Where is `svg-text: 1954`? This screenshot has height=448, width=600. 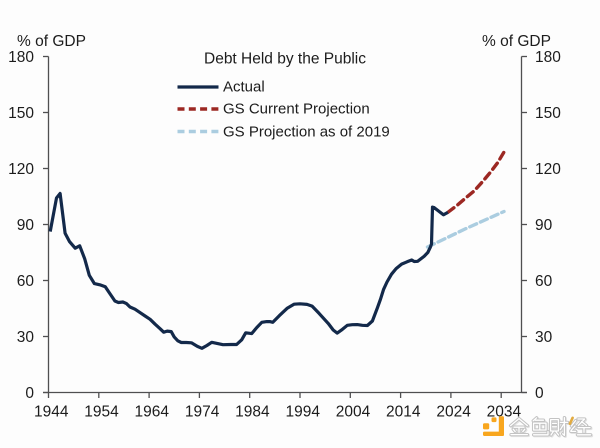
svg-text: 1954 is located at coordinates (101, 412).